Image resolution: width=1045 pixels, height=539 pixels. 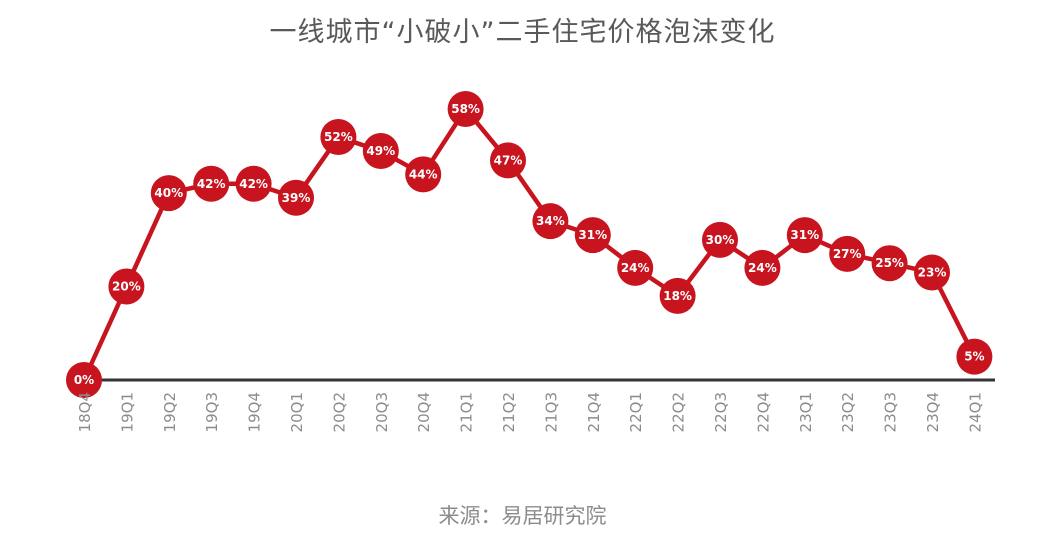 I want to click on data-label-19Q3: 42%, so click(x=211, y=184).